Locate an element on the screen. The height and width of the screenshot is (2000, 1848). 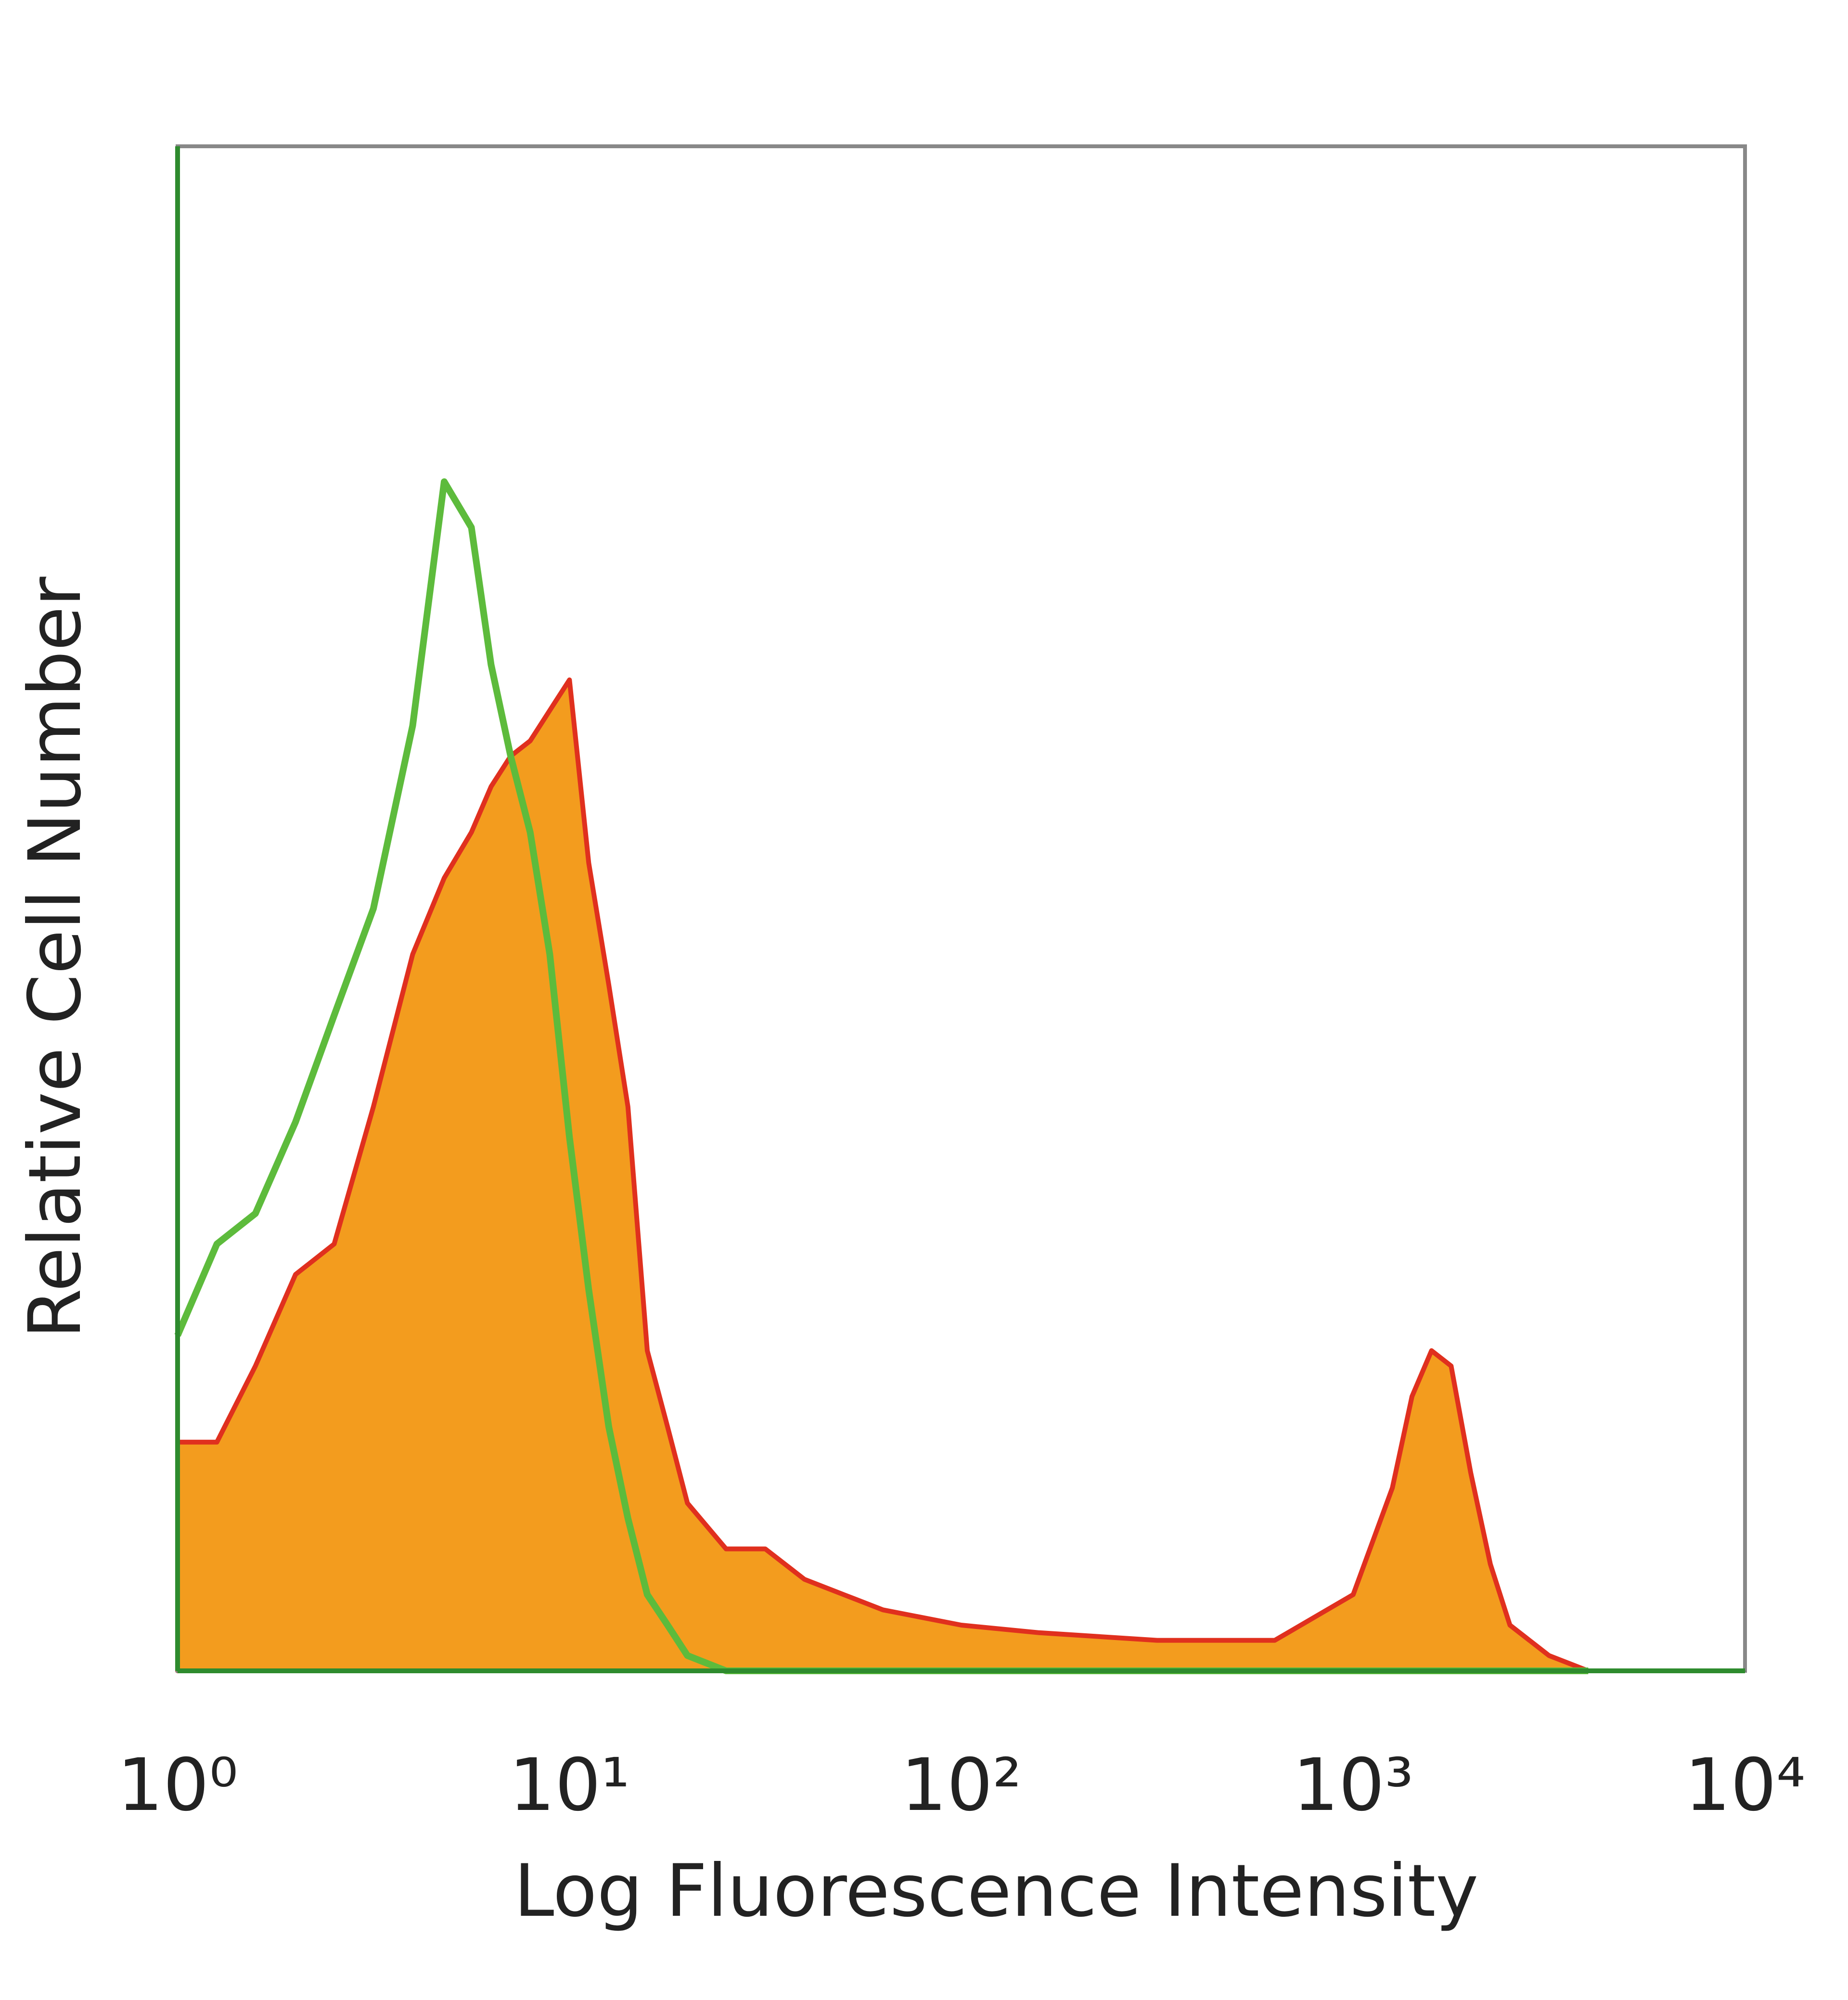
y-axis-label: Relative Cell Number is located at coordinates (55, 958).